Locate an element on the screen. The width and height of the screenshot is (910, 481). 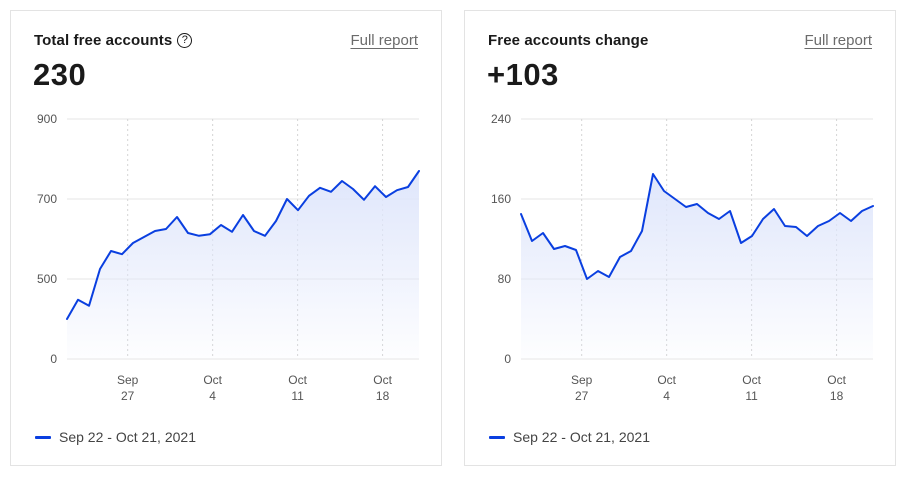
y-tick-label: 240 is located at coordinates (501, 119).